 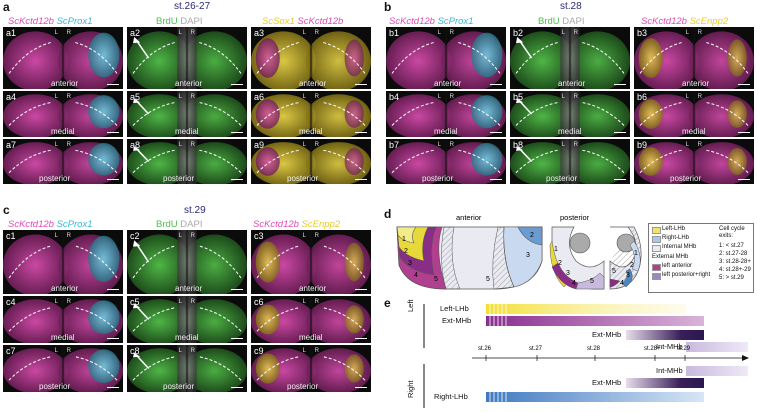 What do you see at coordinates (394, 97) in the screenshot?
I see `panel-id: b4` at bounding box center [394, 97].